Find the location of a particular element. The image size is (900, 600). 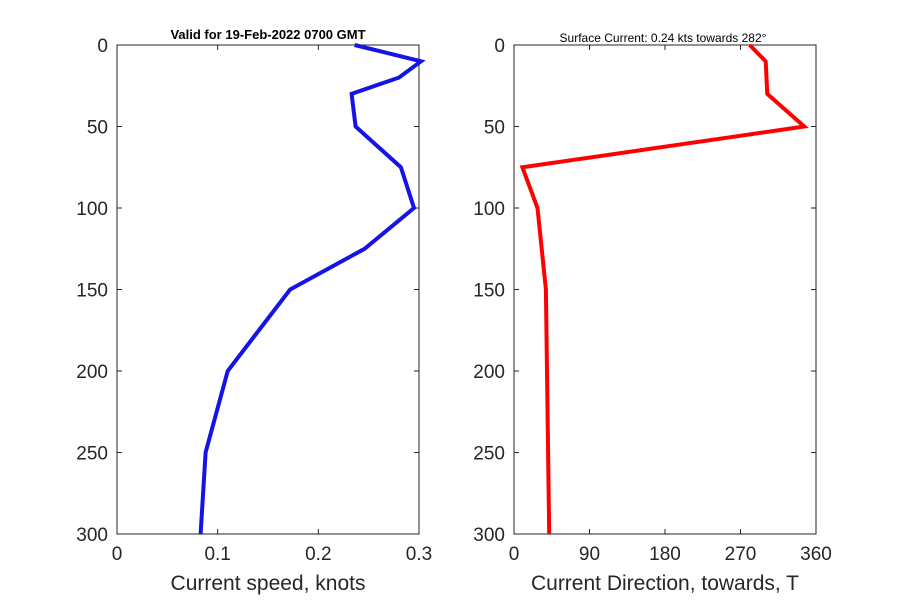

direction-y-tick-label: 200 is located at coordinates (489, 372).